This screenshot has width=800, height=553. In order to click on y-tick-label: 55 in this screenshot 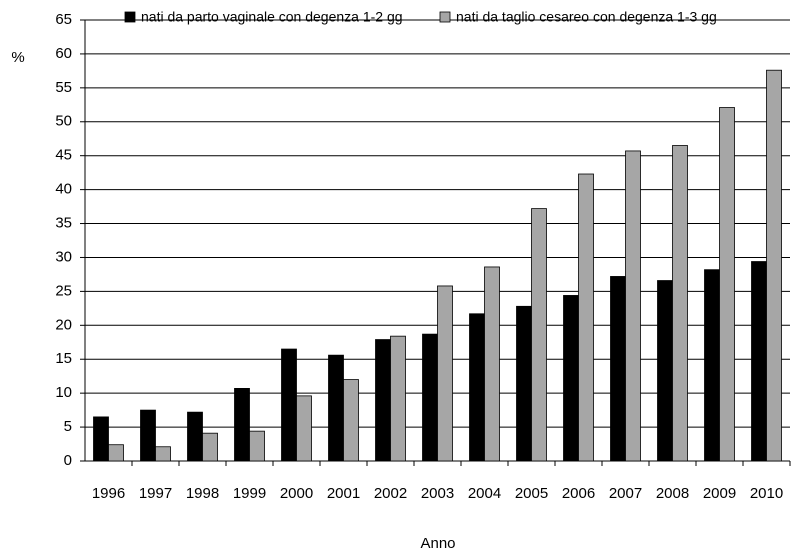, I will do `click(63, 87)`.